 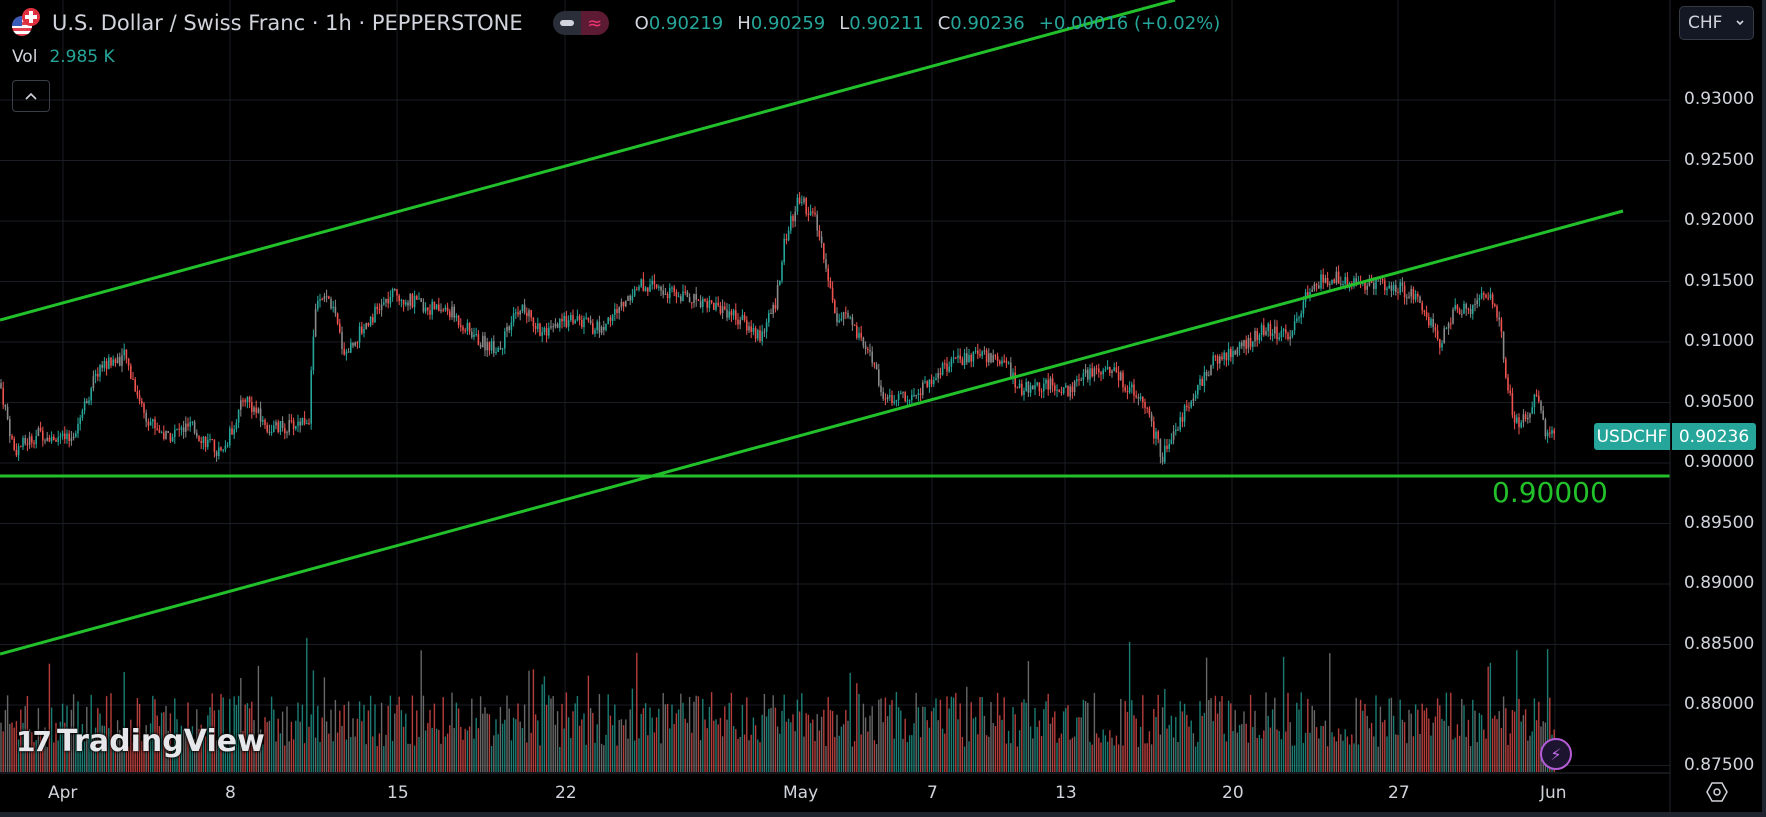 What do you see at coordinates (566, 23) in the screenshot?
I see `minus-icon` at bounding box center [566, 23].